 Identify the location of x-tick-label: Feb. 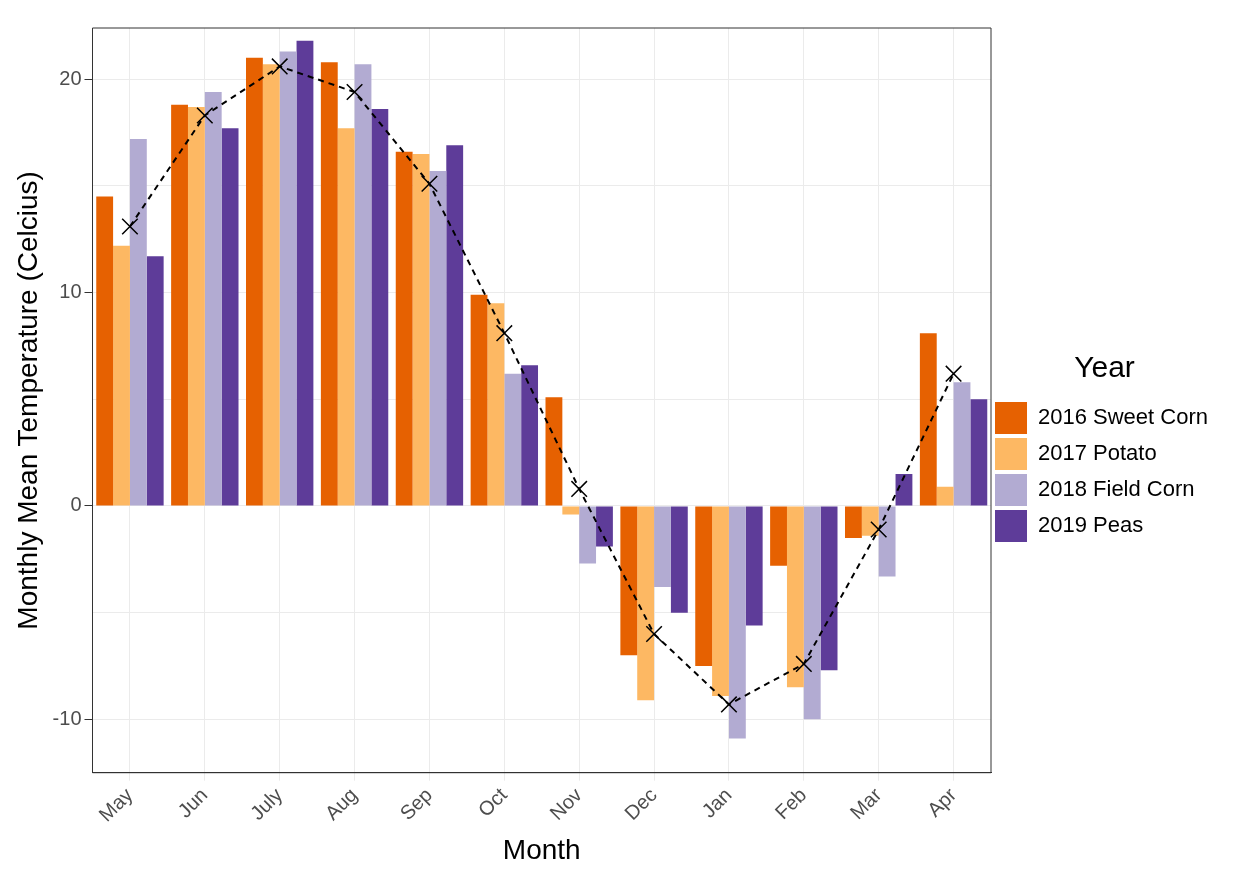
(790, 803).